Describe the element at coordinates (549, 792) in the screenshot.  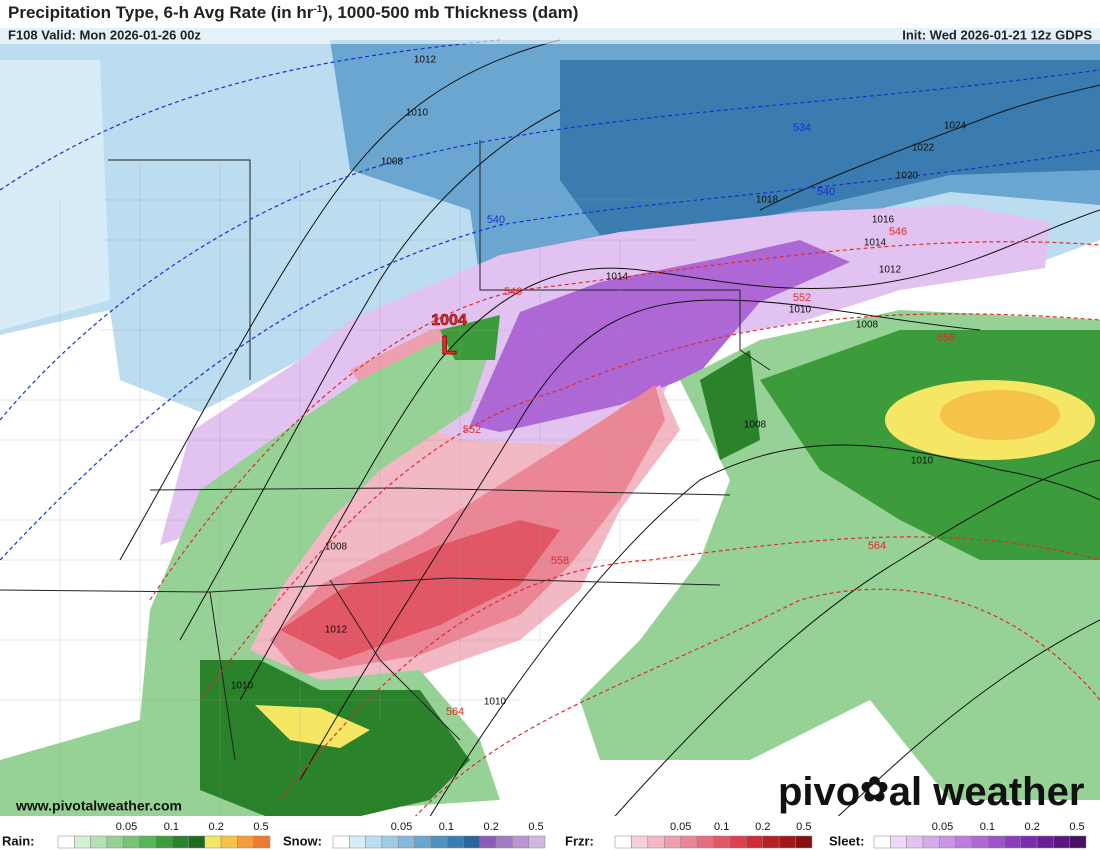
I see `watermark: www.pivotalweather.com pivo✿al weather` at that location.